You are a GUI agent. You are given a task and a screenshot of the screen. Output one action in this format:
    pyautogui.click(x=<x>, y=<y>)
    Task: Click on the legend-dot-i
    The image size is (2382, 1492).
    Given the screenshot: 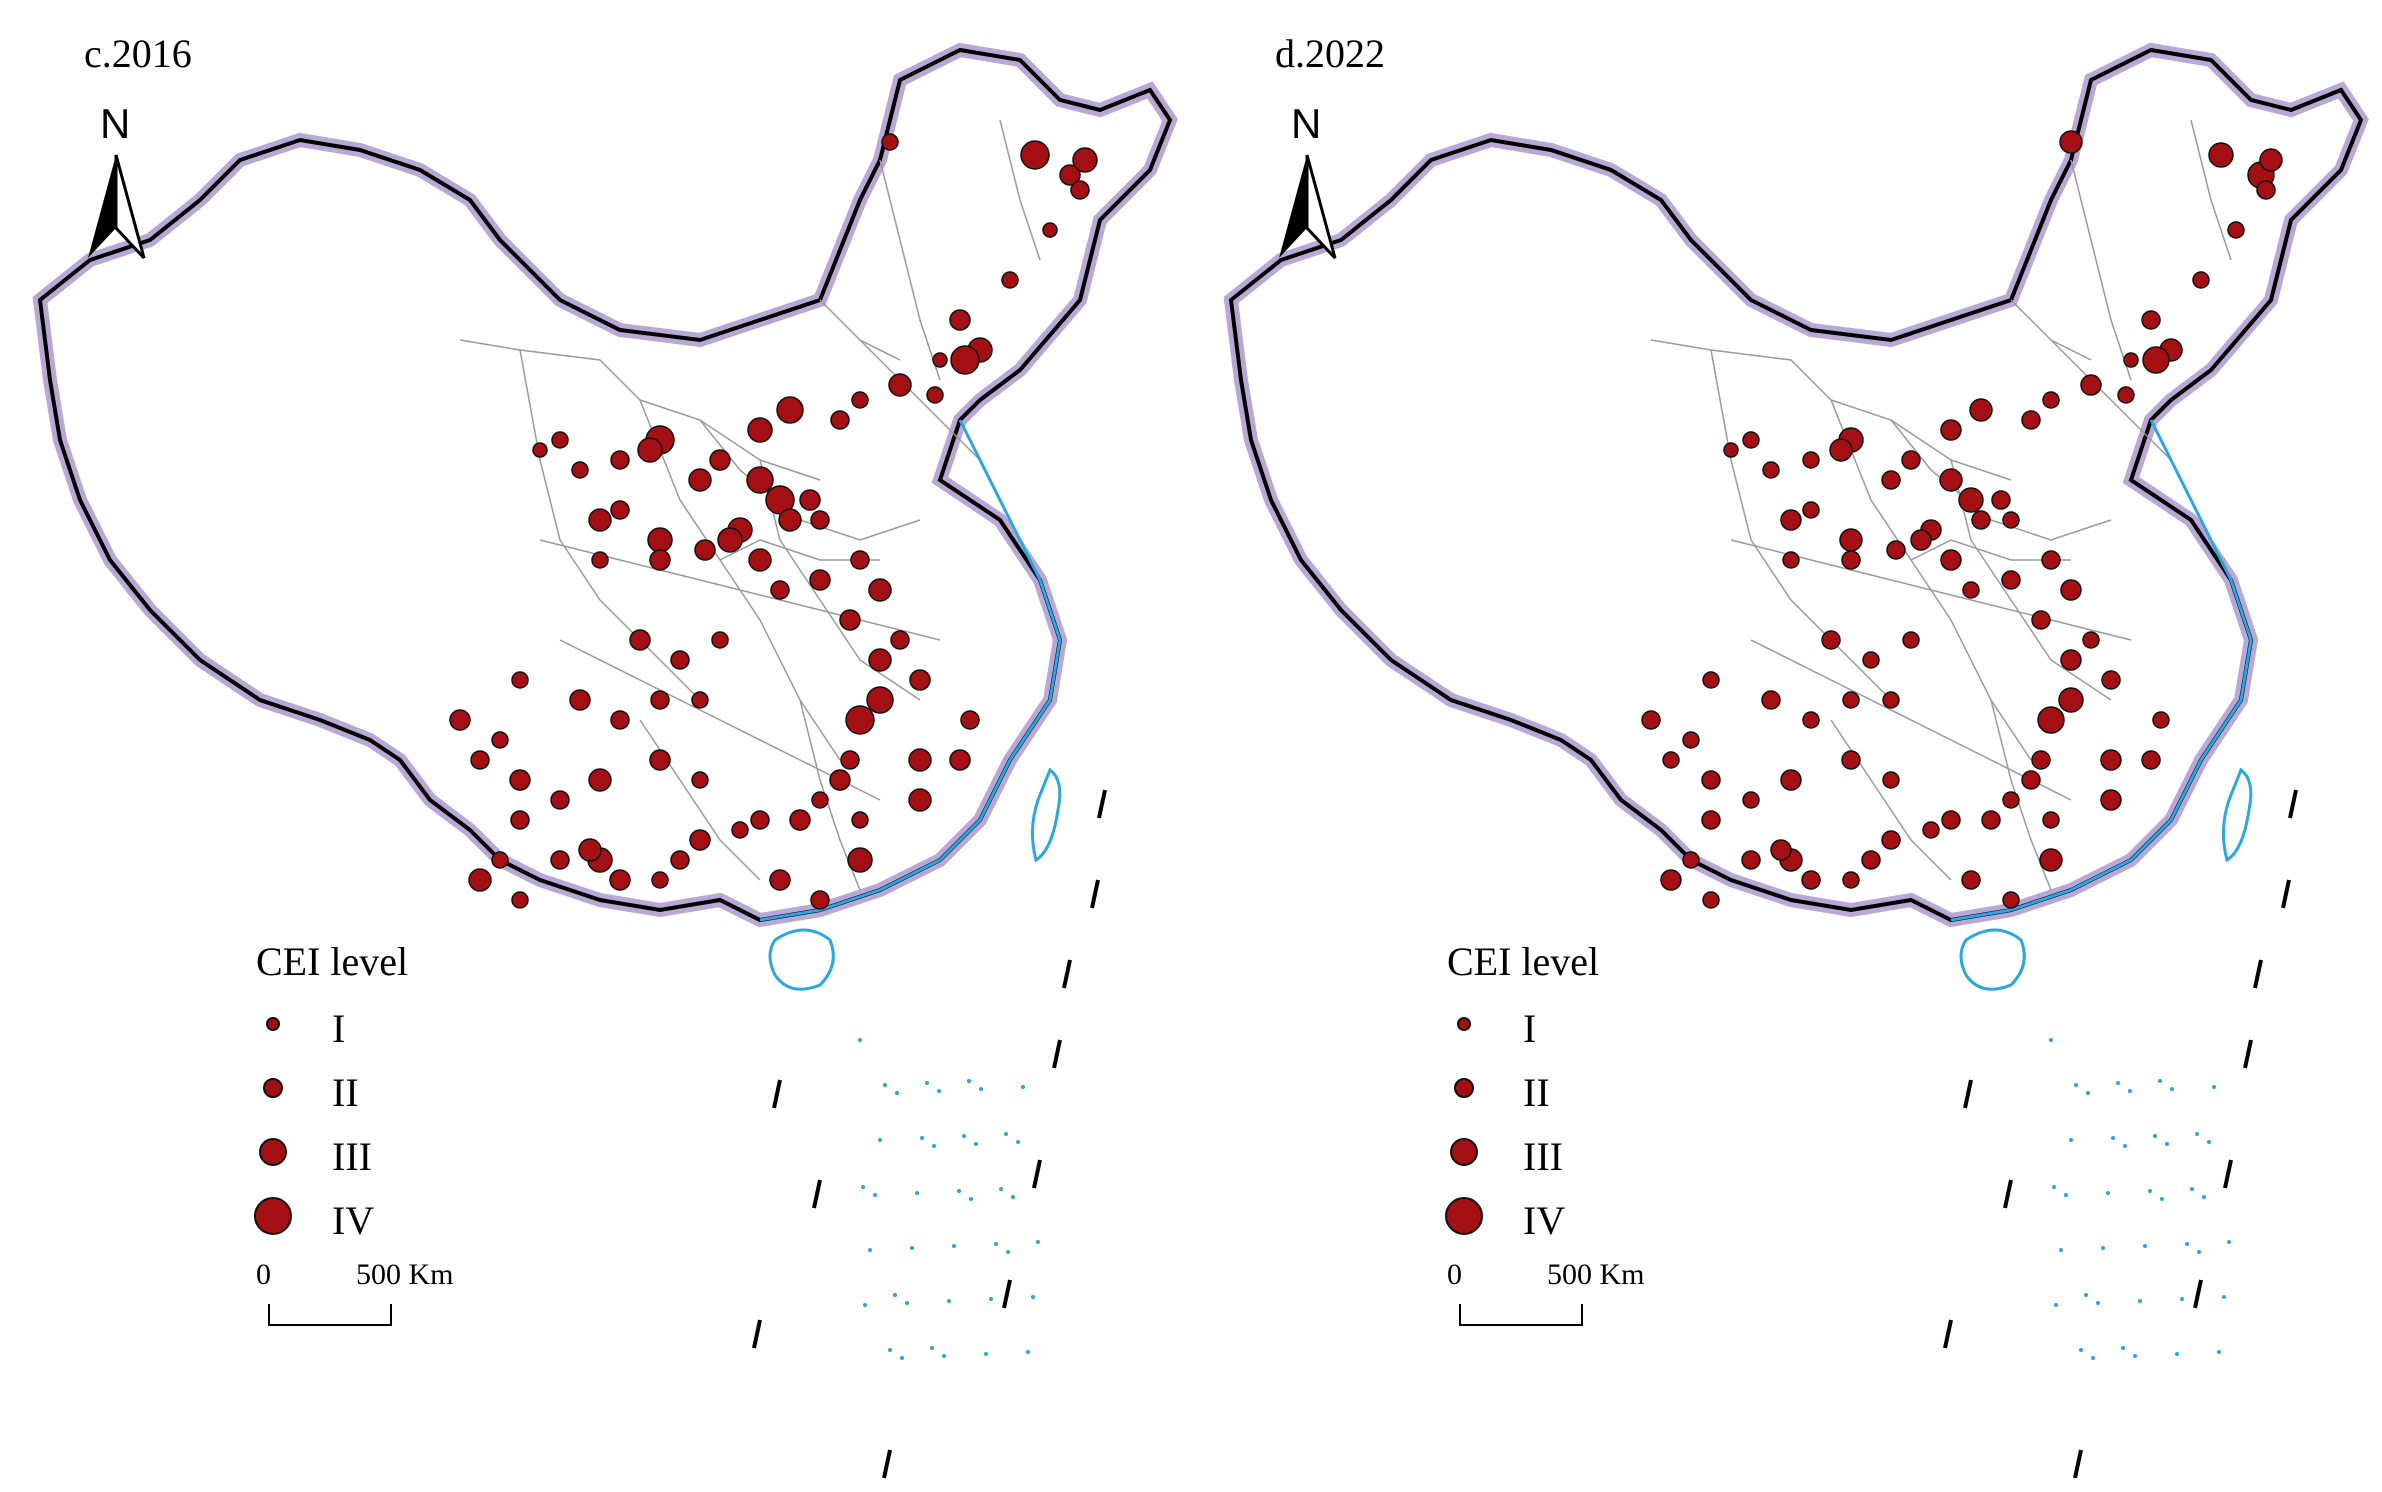 What is the action you would take?
    pyautogui.click(x=1464, y=1024)
    